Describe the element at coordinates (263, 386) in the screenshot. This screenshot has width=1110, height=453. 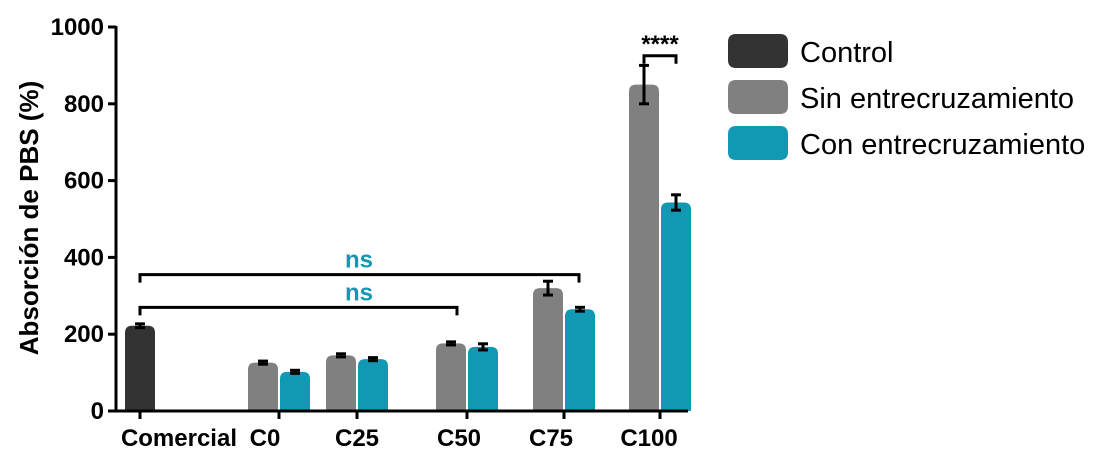
I see `bar-c0-s1` at that location.